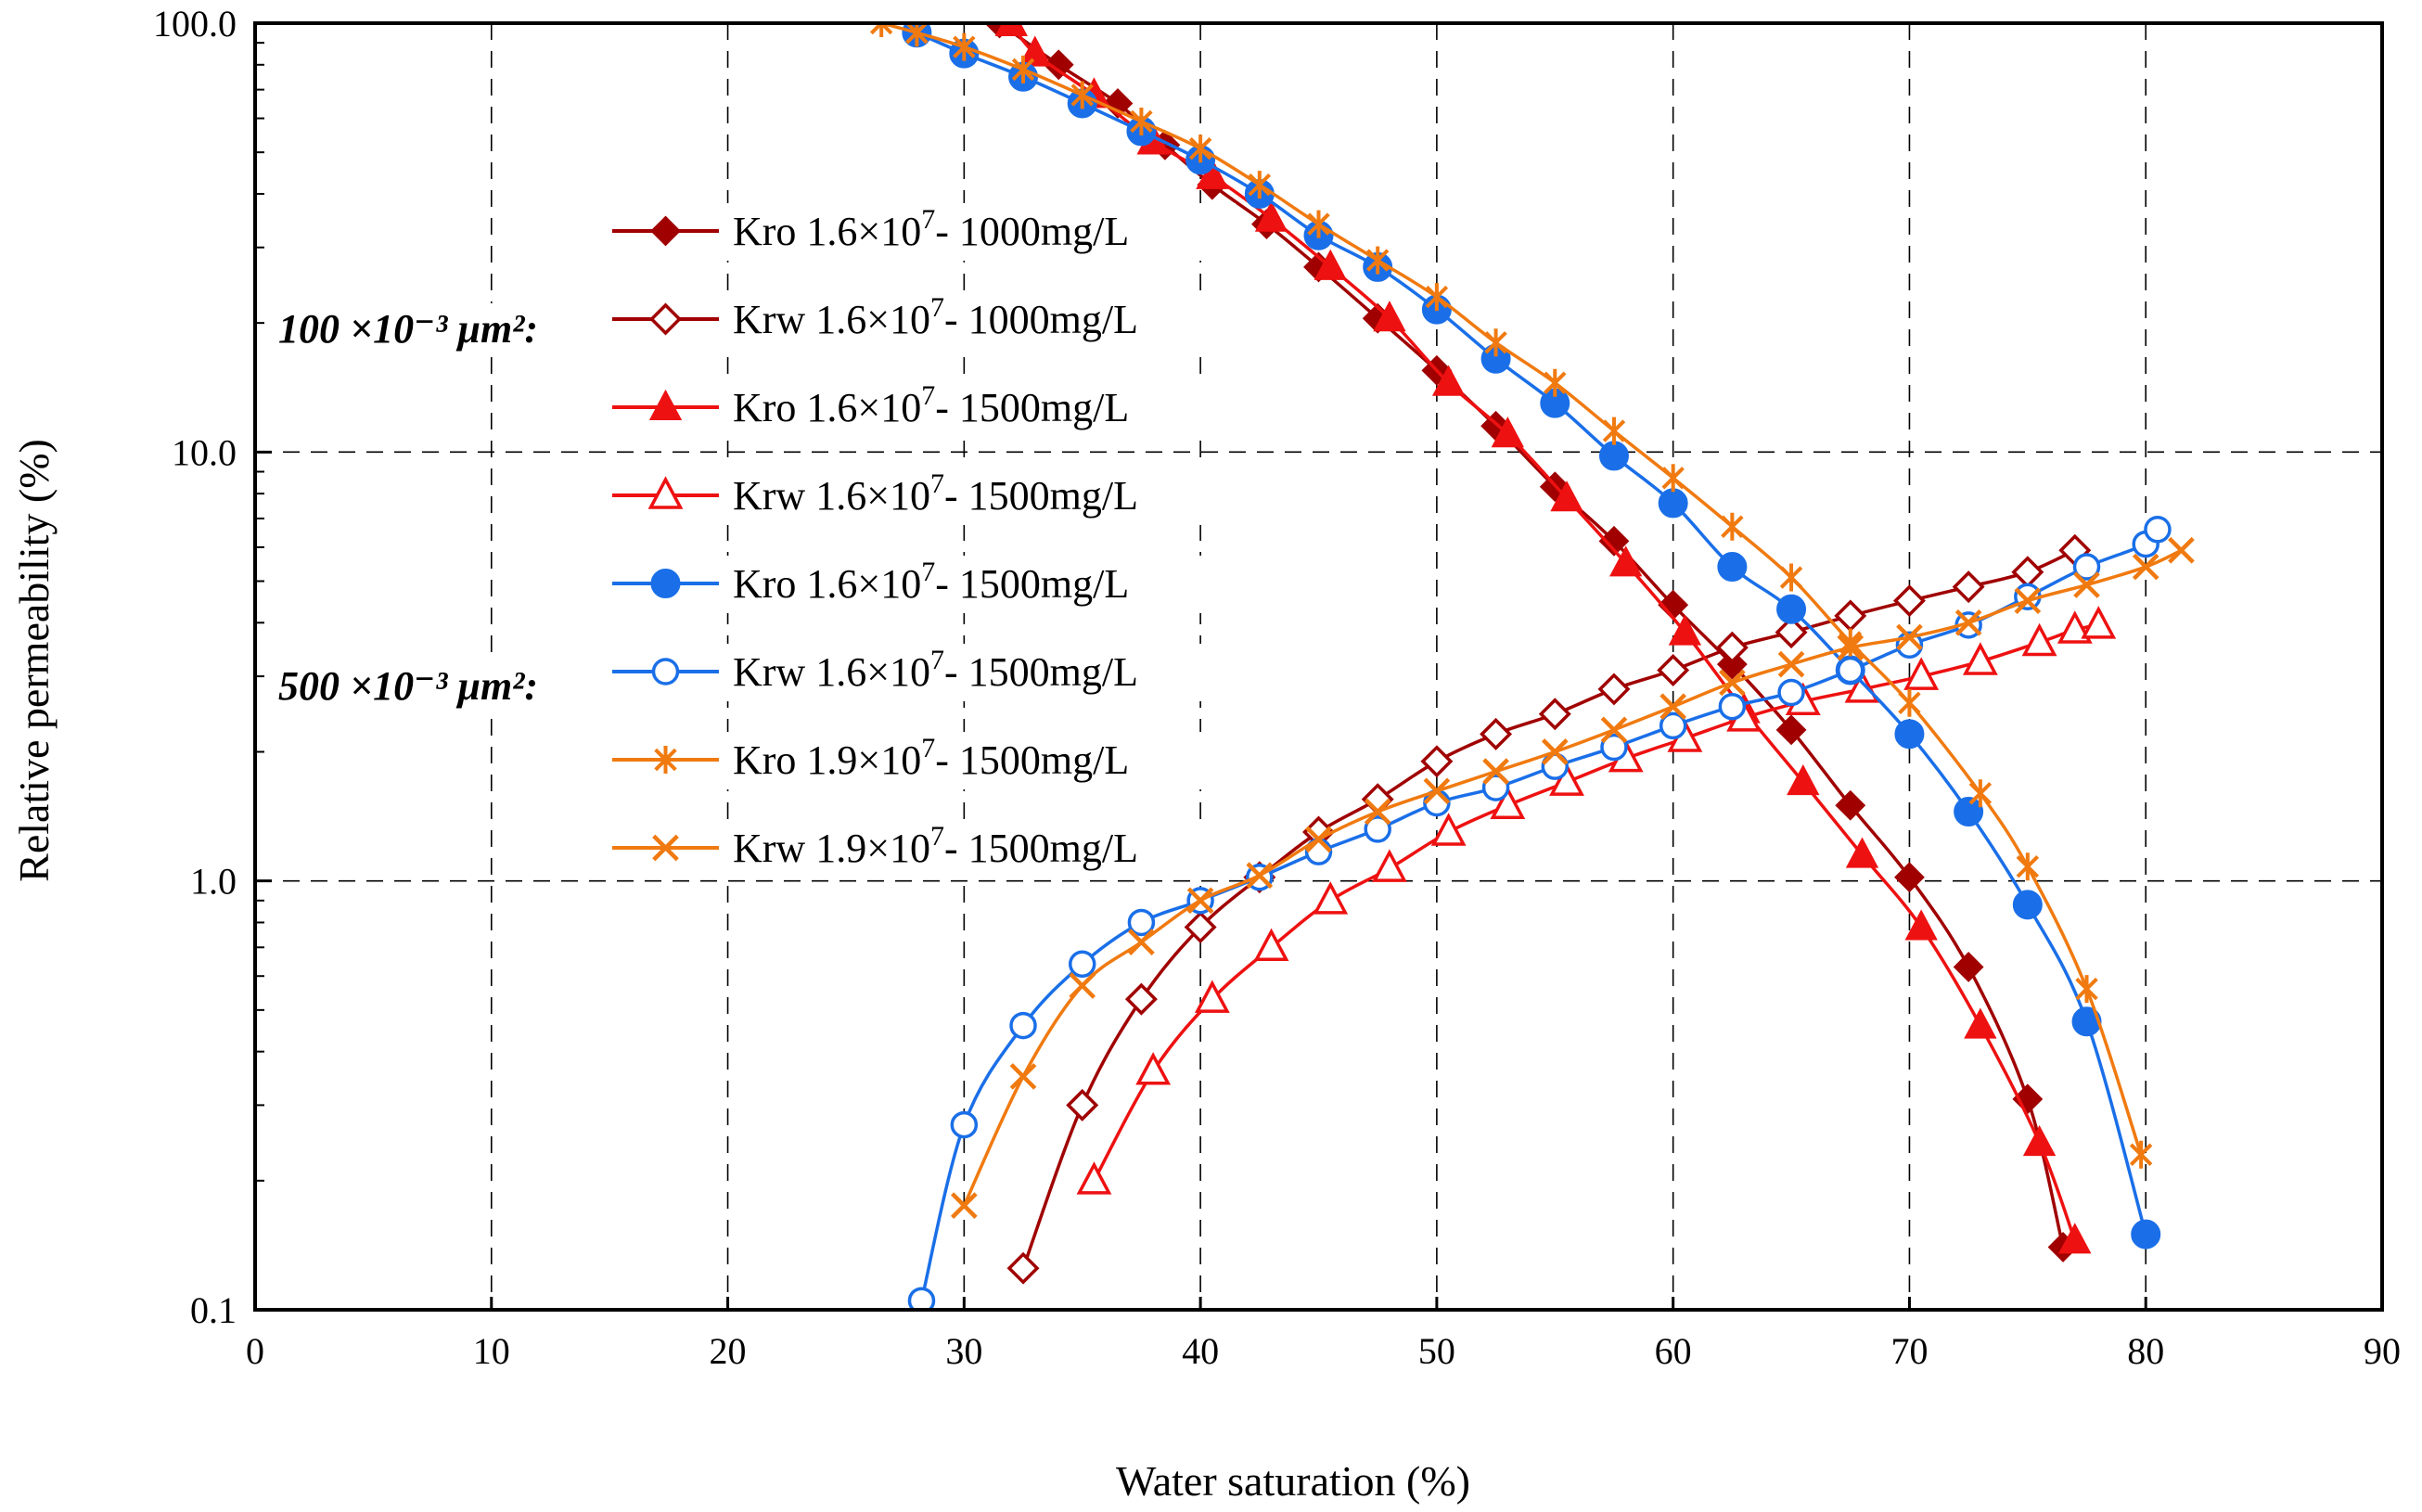 The image size is (2422, 1512). I want to click on group-label-background, so click(438, 330).